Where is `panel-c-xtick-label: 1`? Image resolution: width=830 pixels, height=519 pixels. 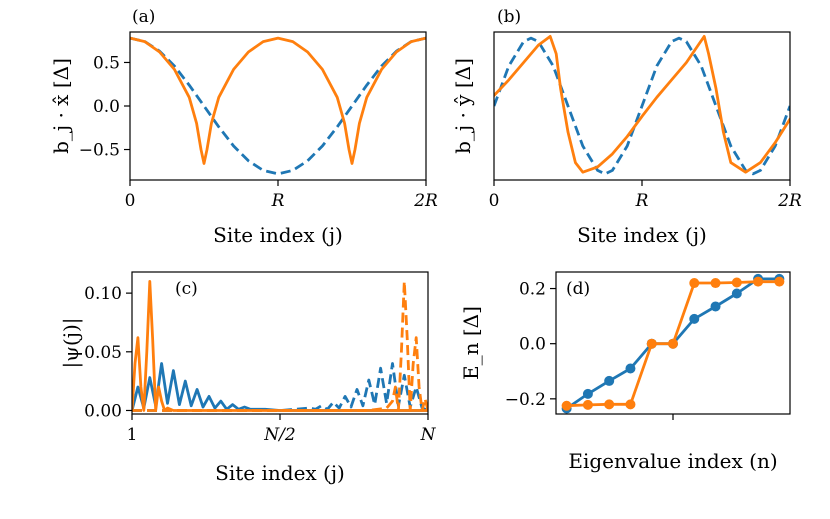 panel-c-xtick-label: 1 is located at coordinates (132, 435).